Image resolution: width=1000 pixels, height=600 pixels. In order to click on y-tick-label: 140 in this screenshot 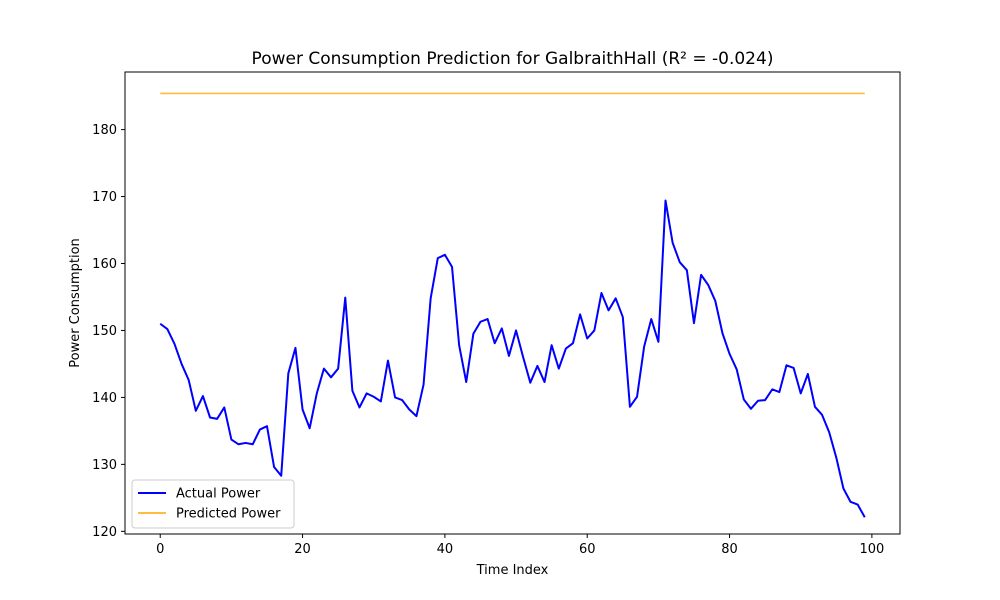, I will do `click(104, 398)`.